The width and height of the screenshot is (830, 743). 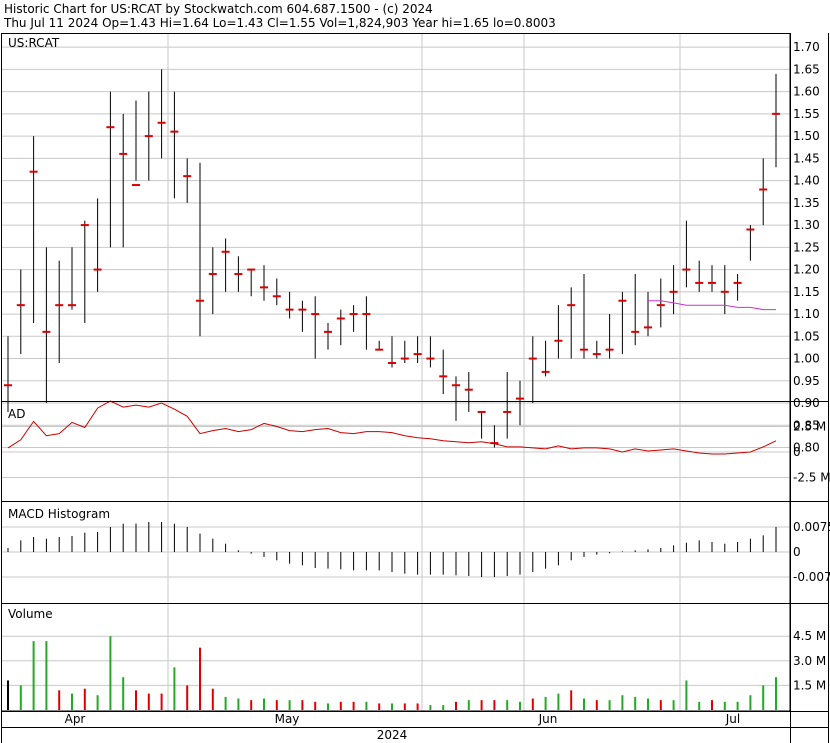 I want to click on macd-tick-label: 0, so click(x=797, y=552).